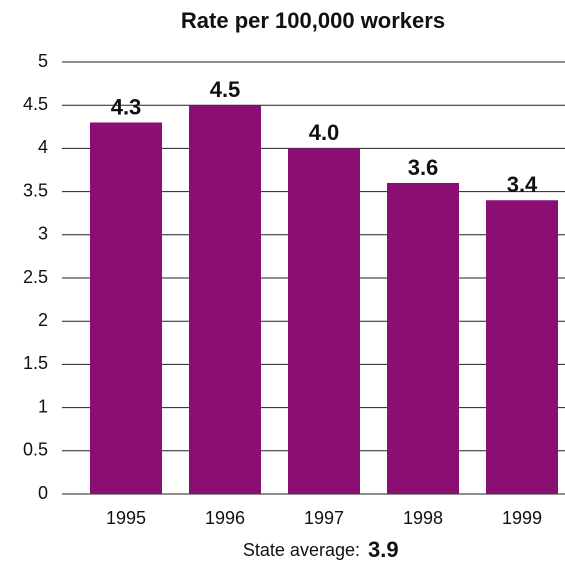 The height and width of the screenshot is (565, 565). Describe the element at coordinates (423, 518) in the screenshot. I see `x-tick-label: 1998` at that location.